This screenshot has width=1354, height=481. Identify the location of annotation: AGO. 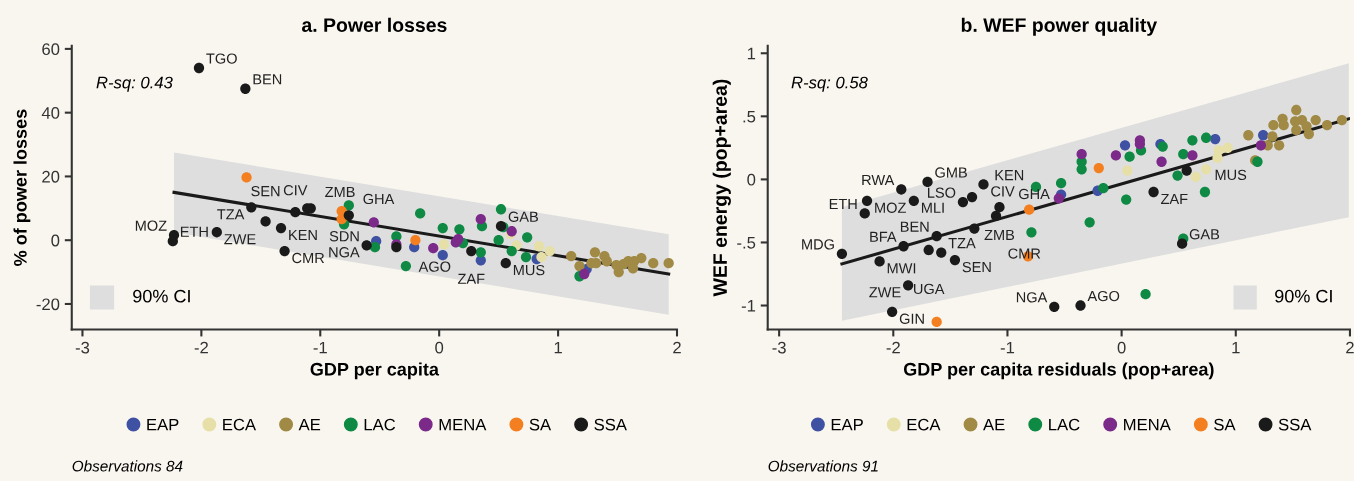
(1103, 296).